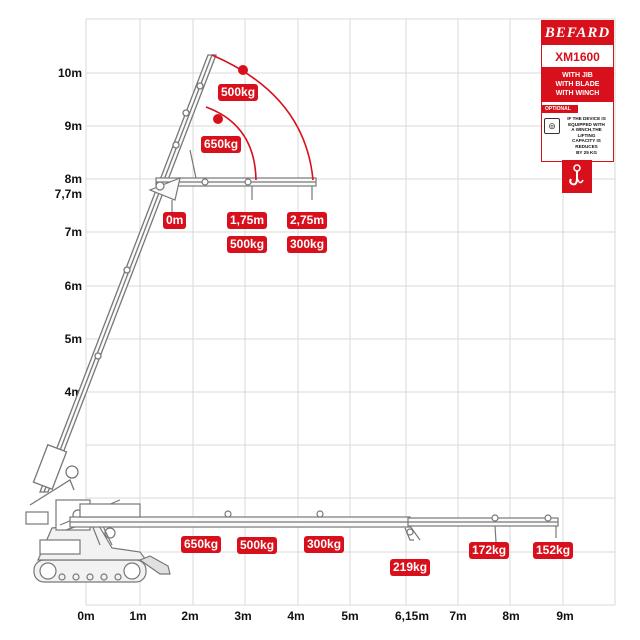 This screenshot has width=640, height=640. Describe the element at coordinates (73, 179) in the screenshot. I see `y-tick-label: 8m` at that location.